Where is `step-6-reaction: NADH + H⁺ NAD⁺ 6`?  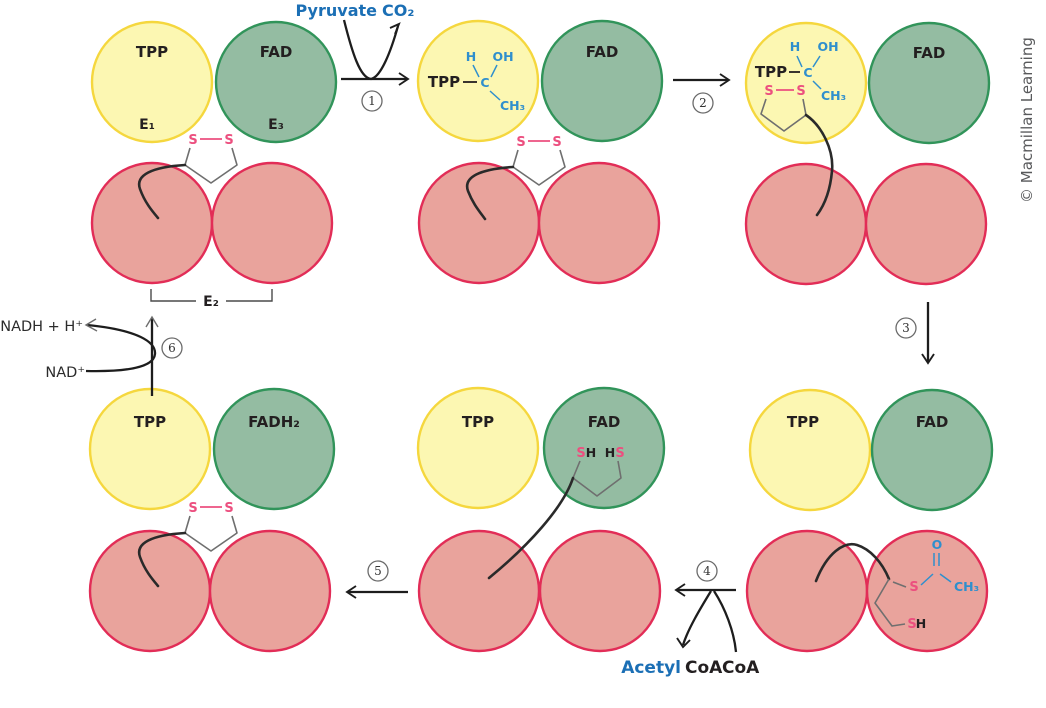 step-6-reaction: NADH + H⁺ NAD⁺ 6 is located at coordinates (91, 355).